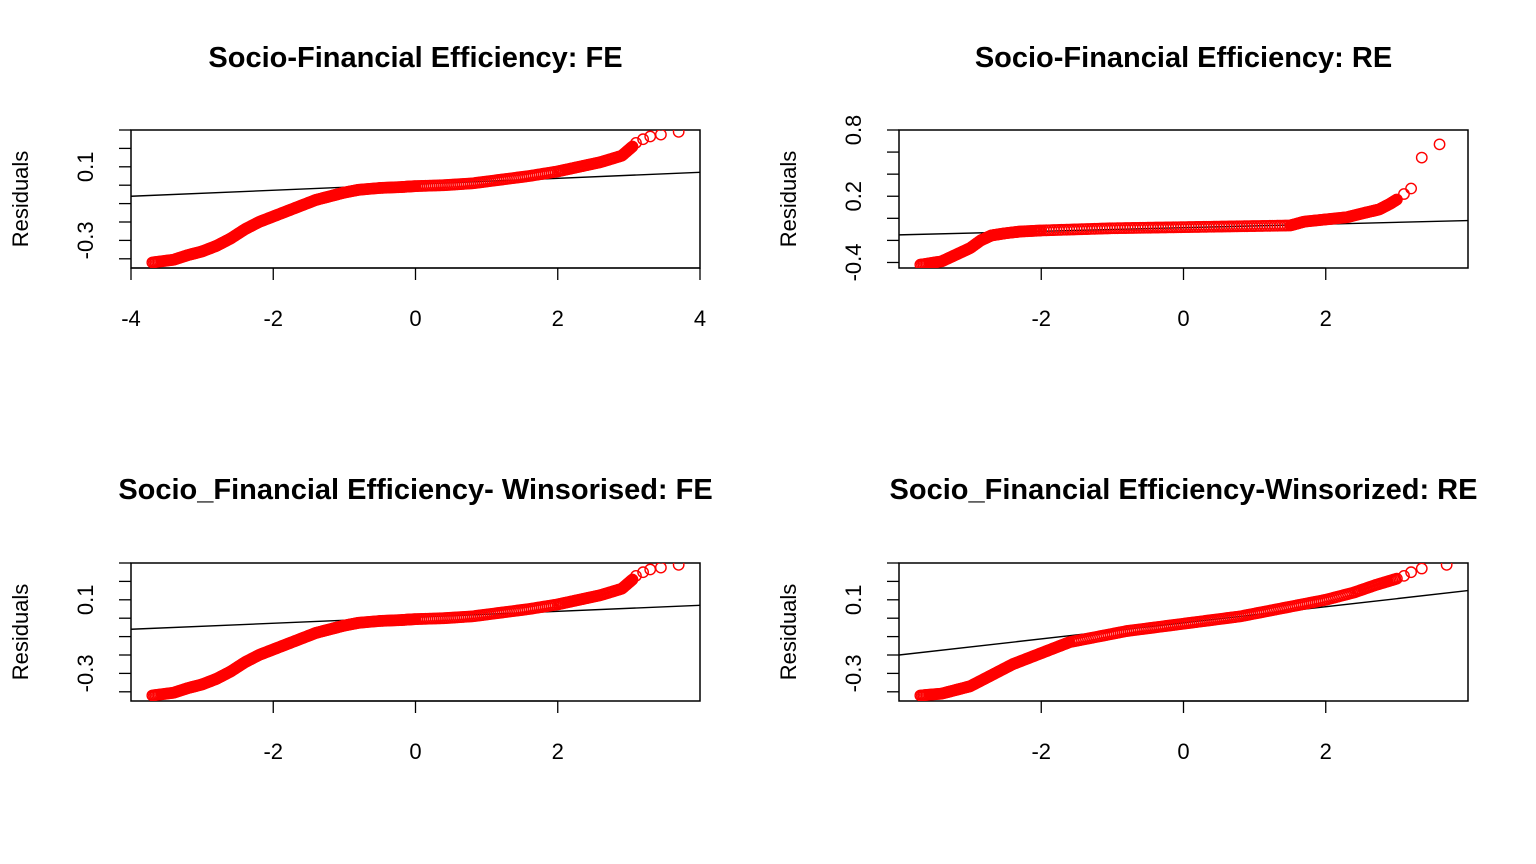 The height and width of the screenshot is (864, 1536). Describe the element at coordinates (700, 318) in the screenshot. I see `x-tick-label: 4` at that location.